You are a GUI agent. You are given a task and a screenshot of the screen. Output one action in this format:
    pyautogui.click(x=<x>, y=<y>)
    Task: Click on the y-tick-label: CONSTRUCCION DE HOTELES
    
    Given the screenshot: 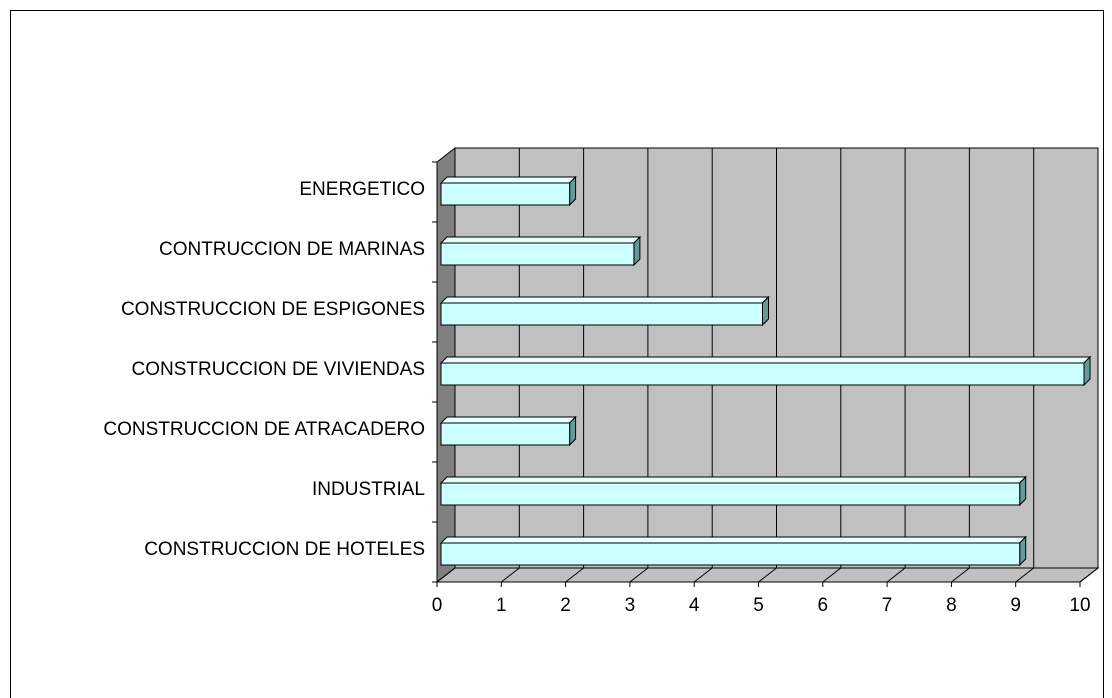 What is the action you would take?
    pyautogui.click(x=284, y=549)
    